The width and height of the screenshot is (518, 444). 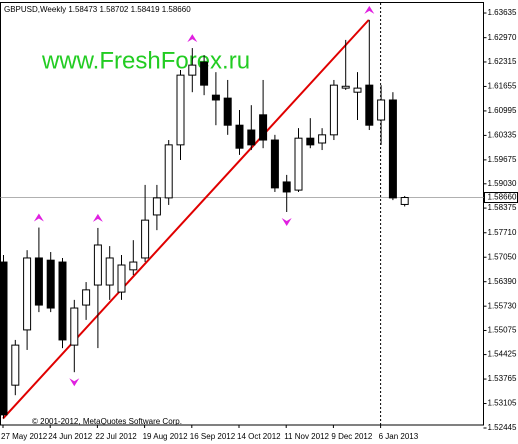 What do you see at coordinates (502, 207) in the screenshot?
I see `y-tick-label: 1.58375` at bounding box center [502, 207].